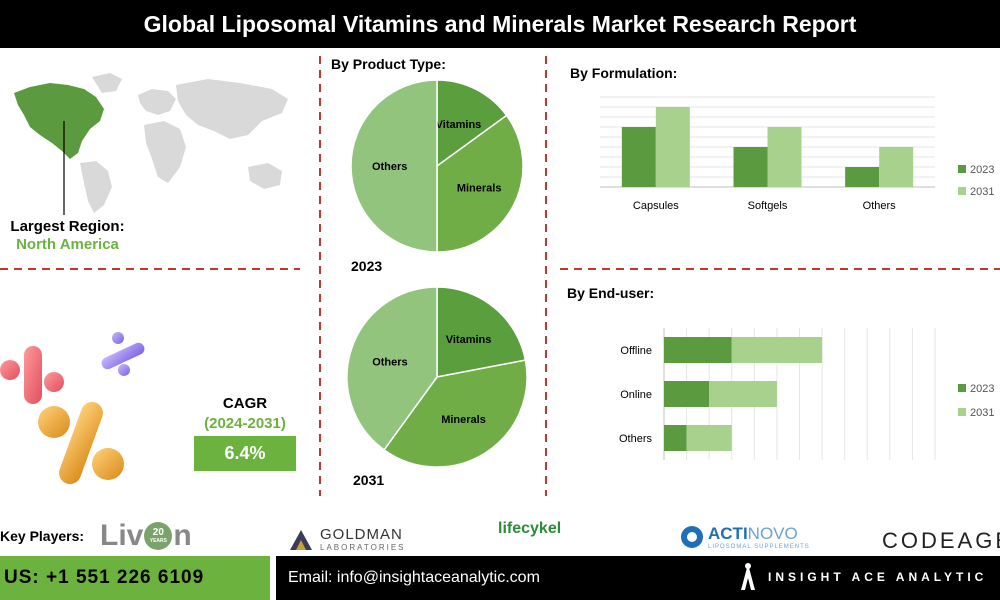  I want to click on goldman-emblem-icon, so click(301, 540).